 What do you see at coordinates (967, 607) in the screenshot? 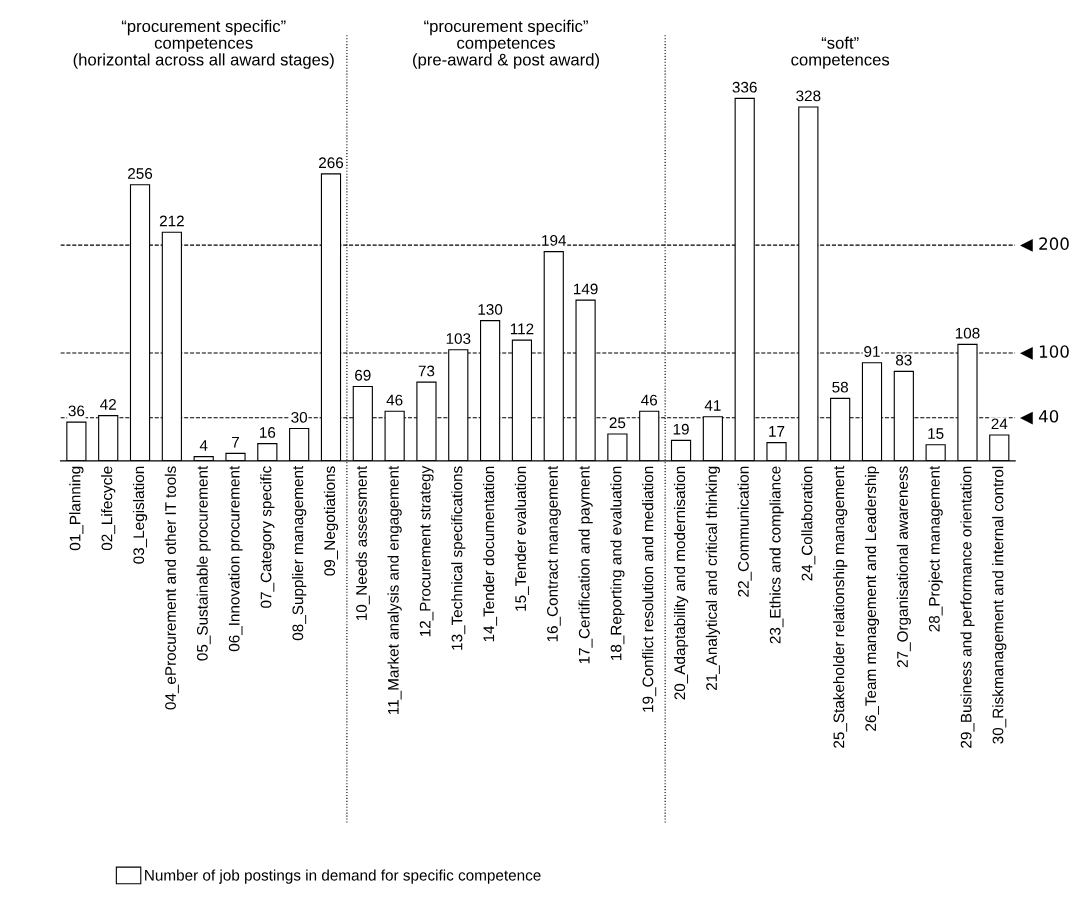
I see `x-tick-label: 29_Business and performance orientation` at bounding box center [967, 607].